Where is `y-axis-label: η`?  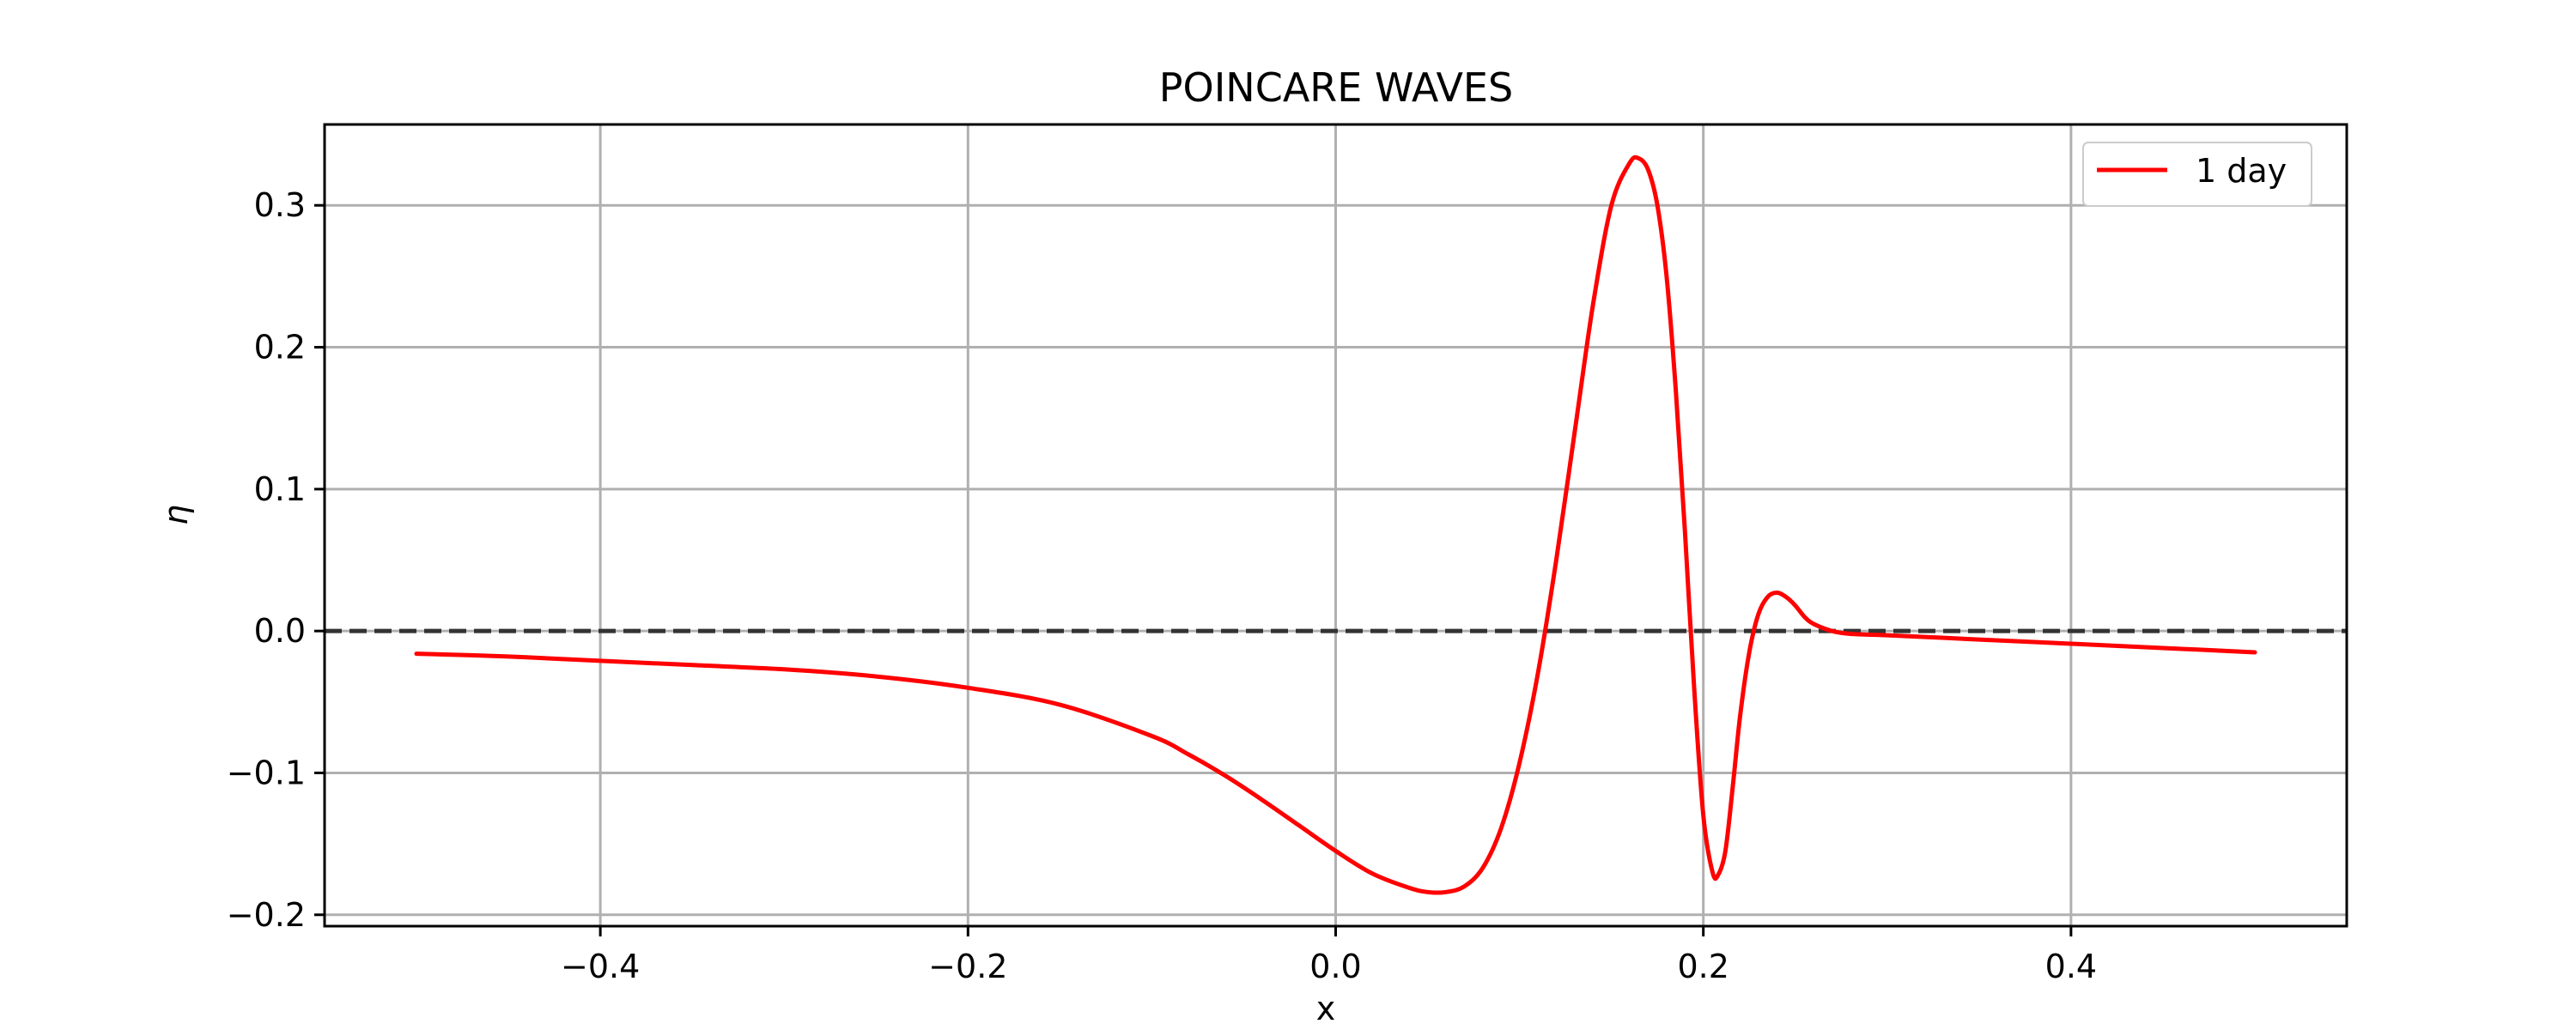
y-axis-label: η is located at coordinates (176, 515).